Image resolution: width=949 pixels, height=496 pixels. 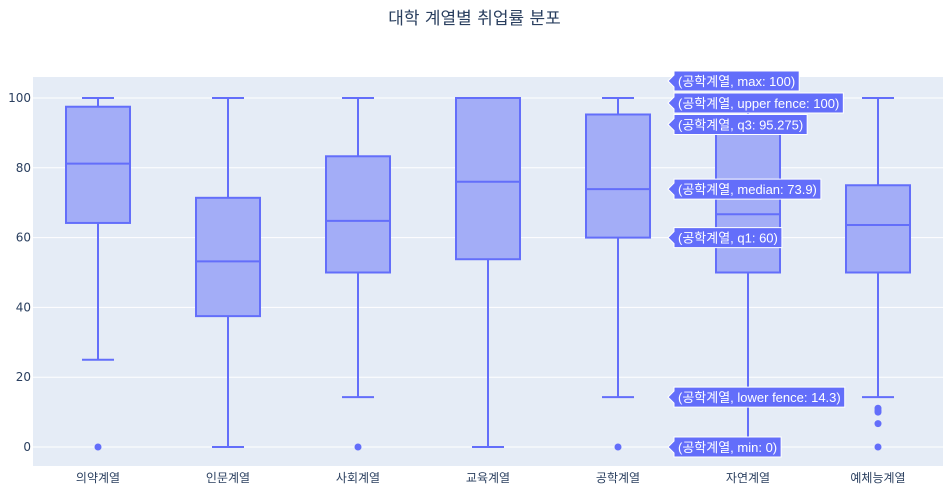 What do you see at coordinates (728, 238) in the screenshot?
I see `hover-label-text: (공학계열, q1: 60)` at bounding box center [728, 238].